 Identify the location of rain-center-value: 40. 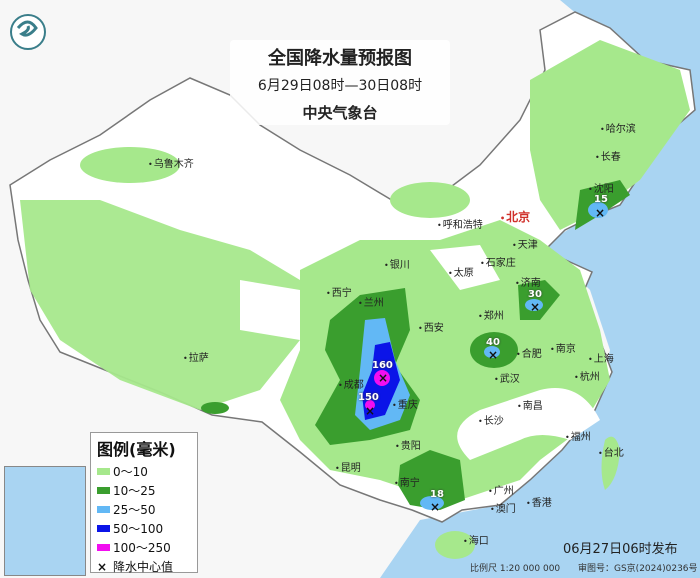
(493, 342).